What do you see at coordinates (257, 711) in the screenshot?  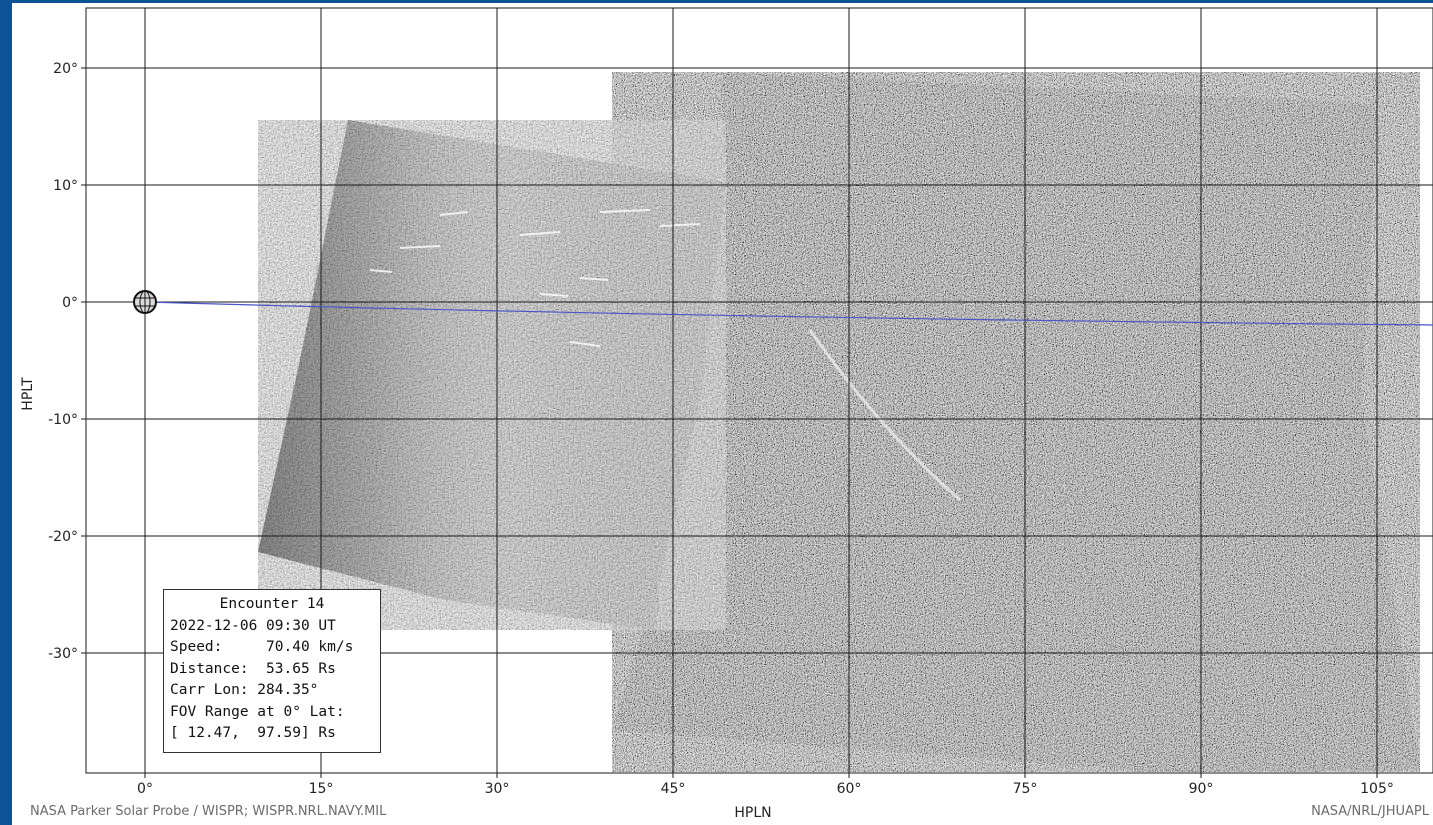 I see `encounter-fov-label: FOV Range at 0° Lat:` at bounding box center [257, 711].